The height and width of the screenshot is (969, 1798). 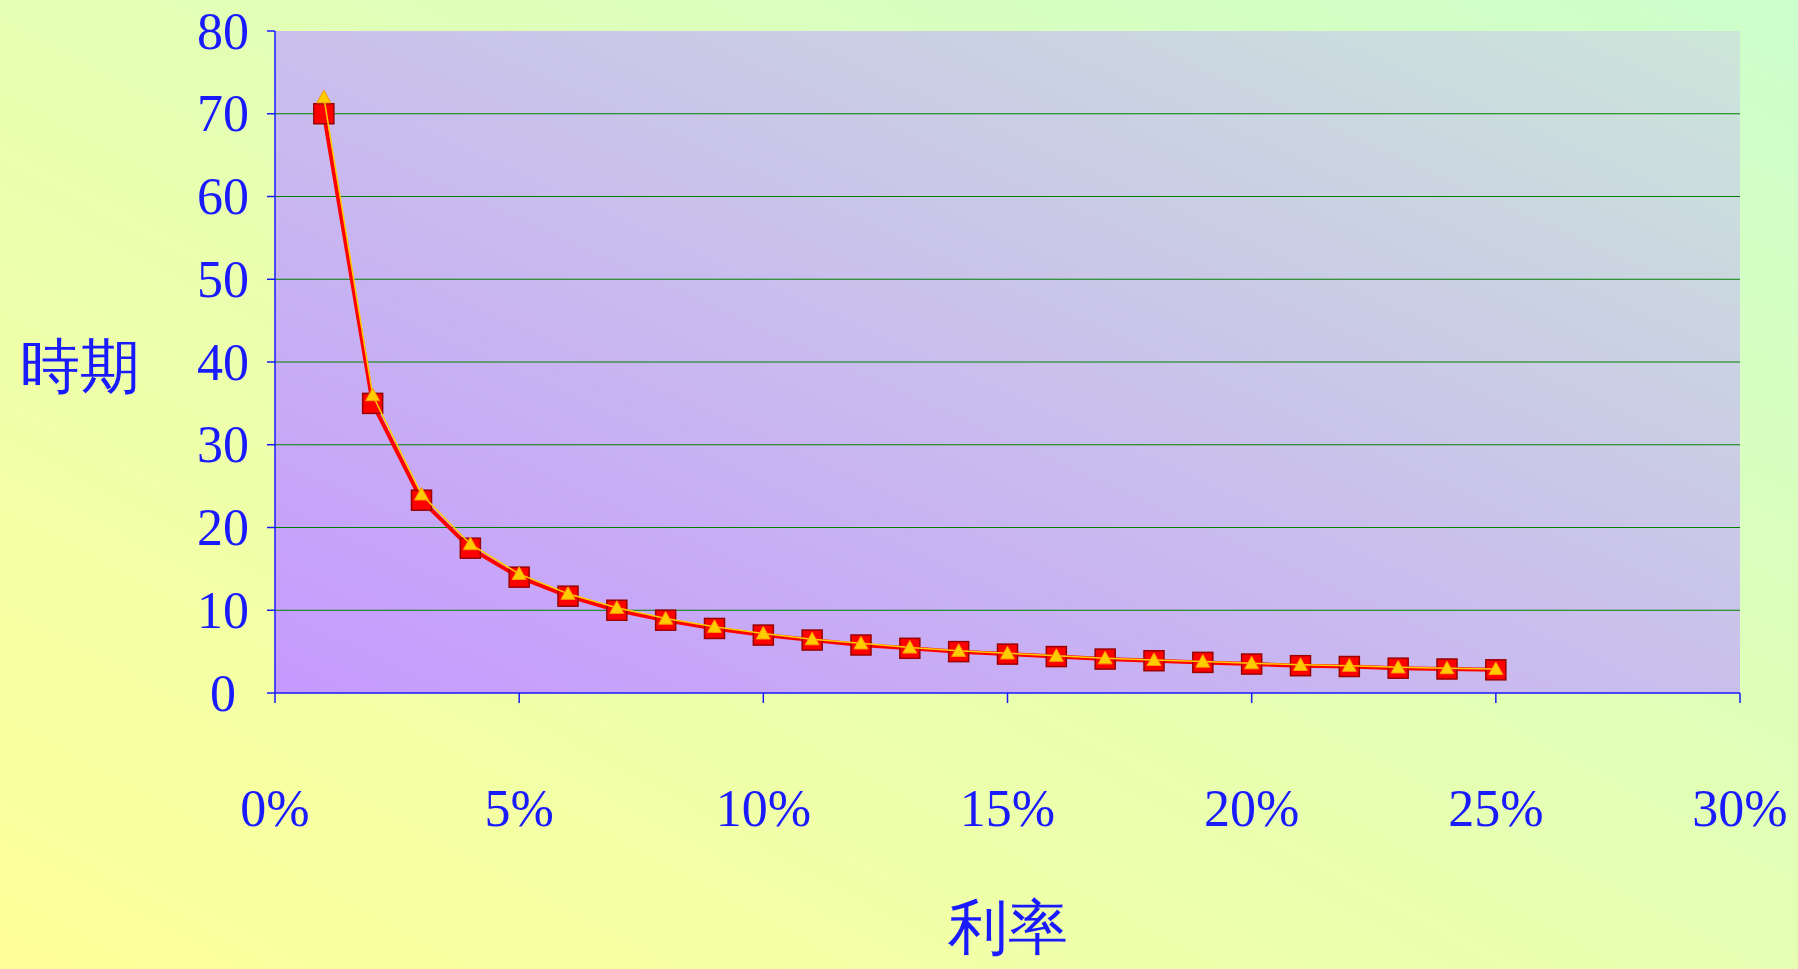 I want to click on x-tick-label: 0%, so click(x=275, y=808).